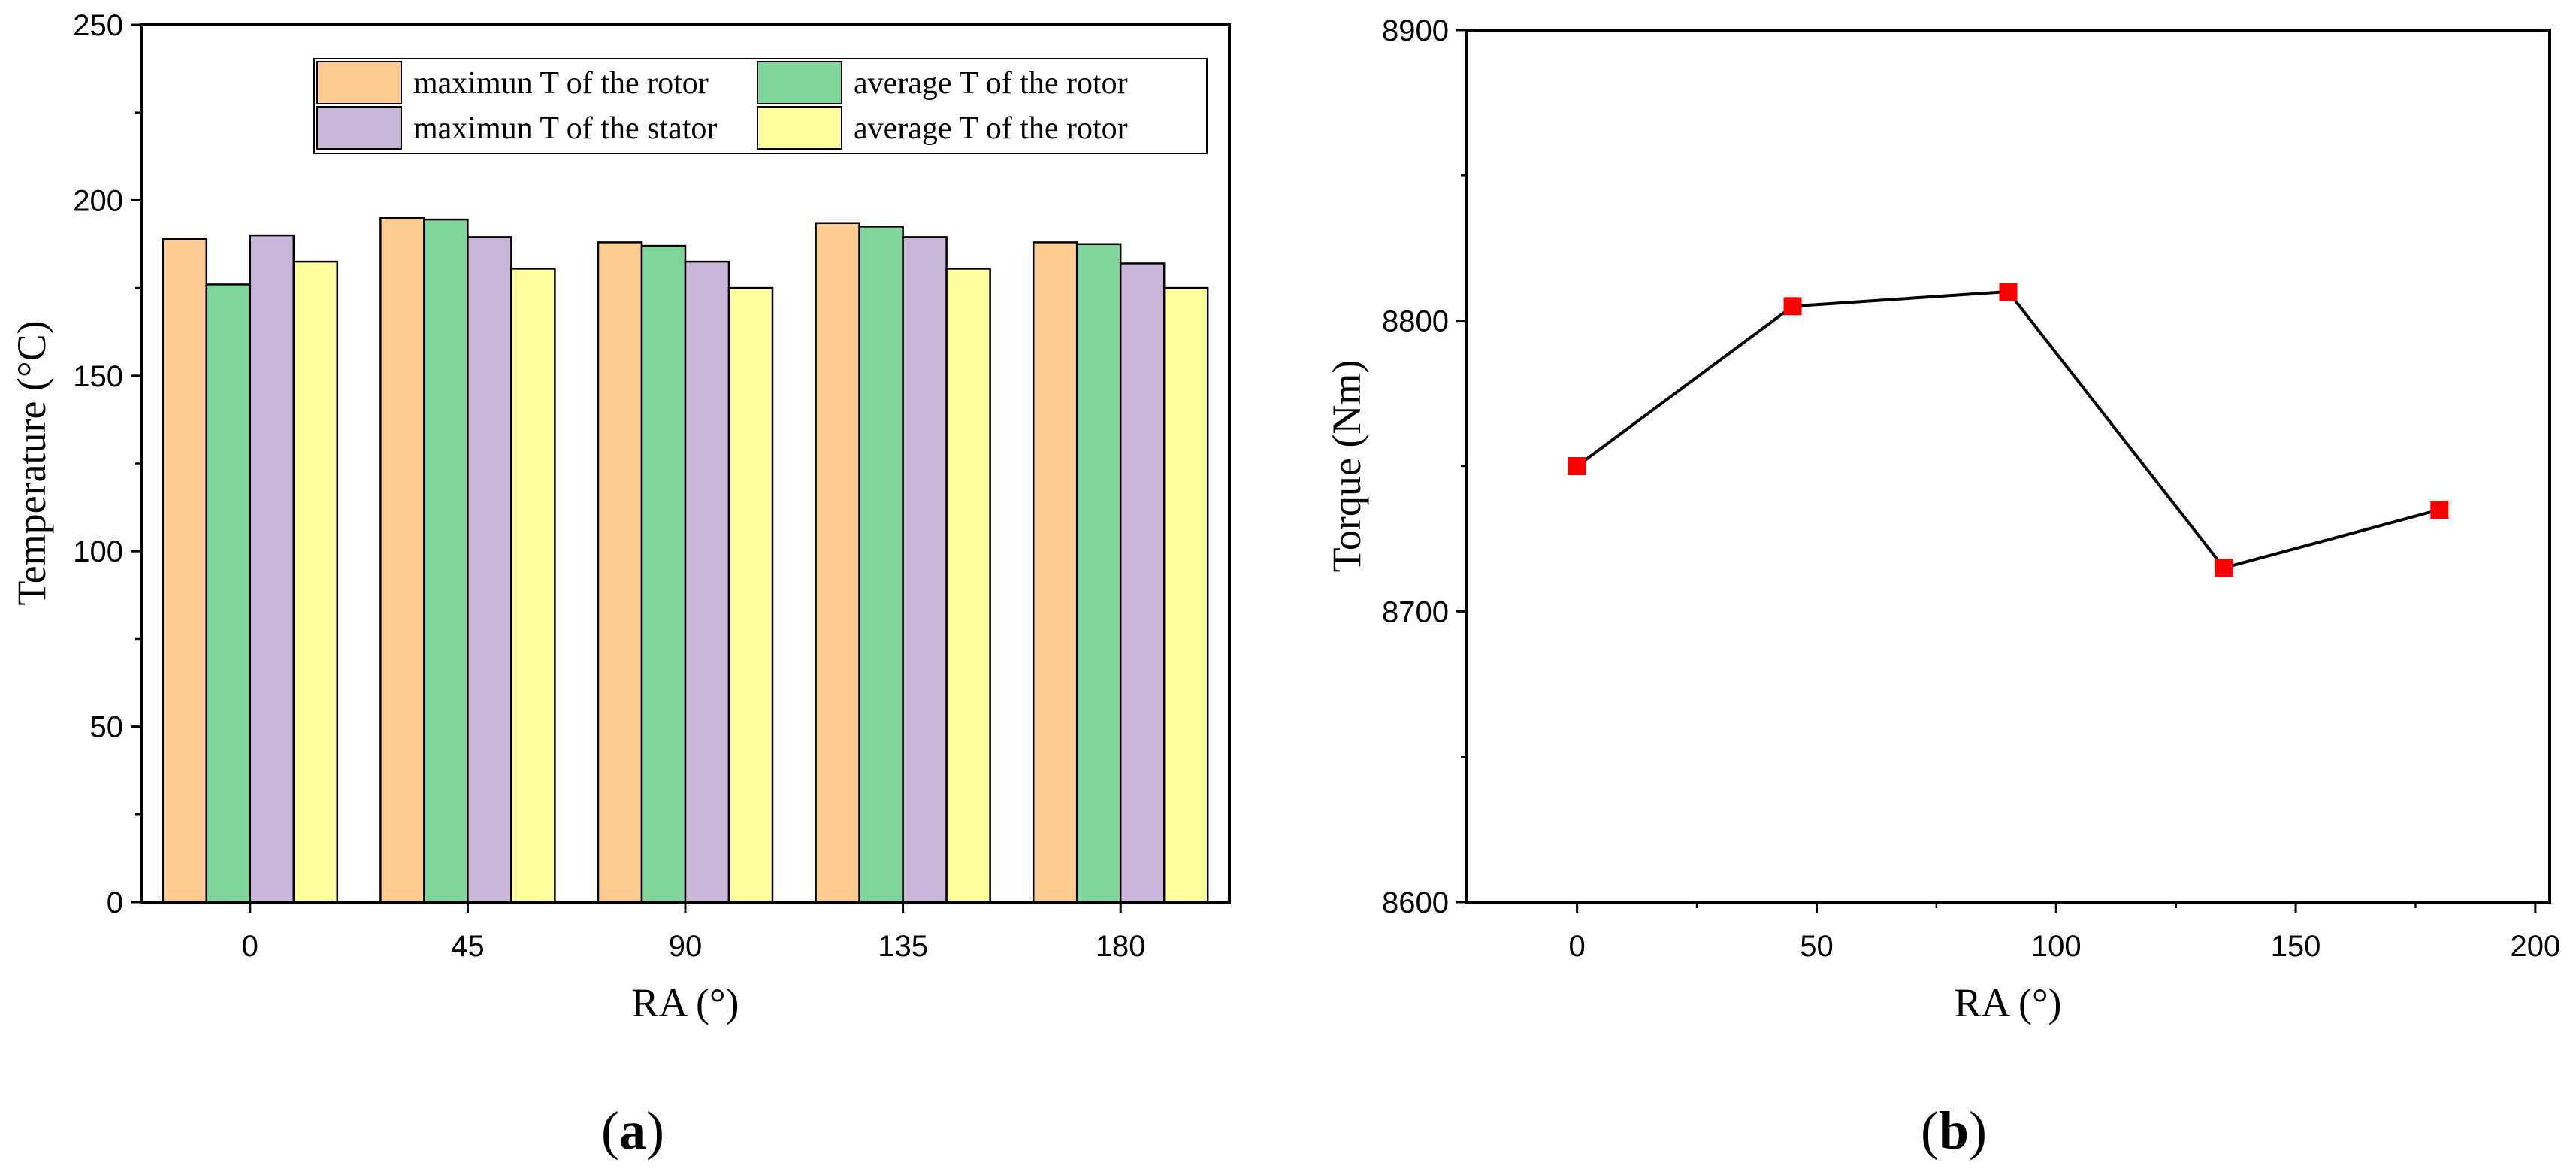  What do you see at coordinates (2057, 946) in the screenshot?
I see `x-tick-label: 100` at bounding box center [2057, 946].